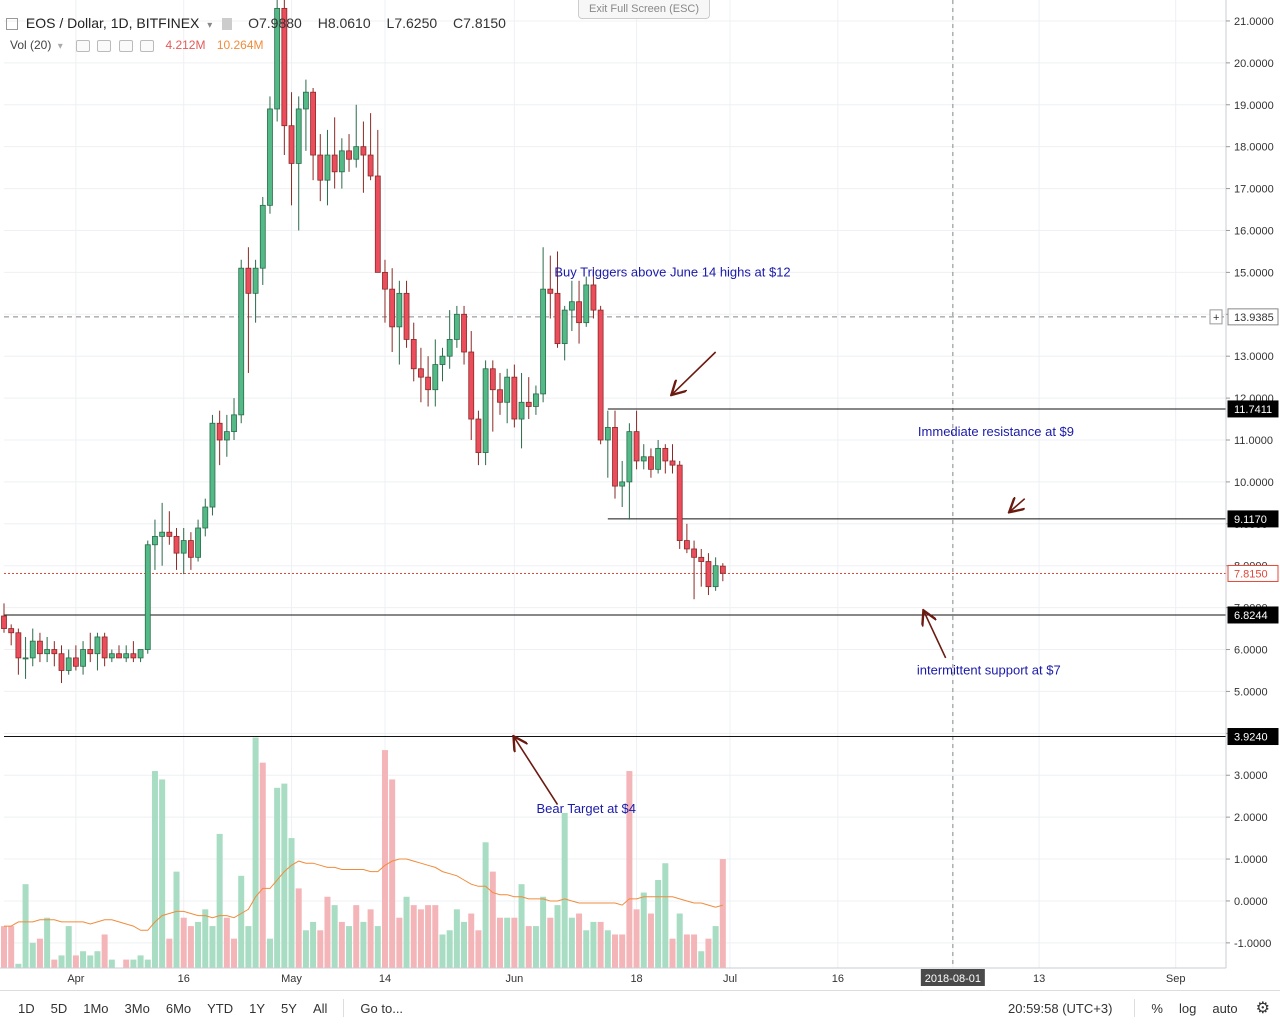 The image size is (1280, 1025). Describe the element at coordinates (1254, 318) in the screenshot. I see `price-tag-label: 13.9385` at that location.